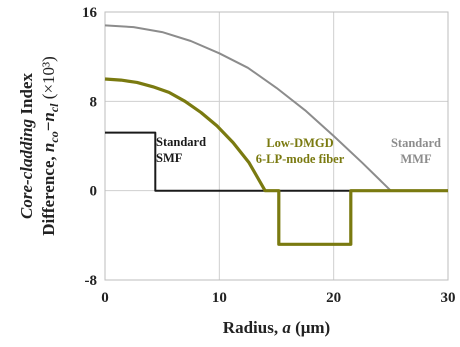  What do you see at coordinates (448, 298) in the screenshot?
I see `x-tick-label-3: 30` at bounding box center [448, 298].